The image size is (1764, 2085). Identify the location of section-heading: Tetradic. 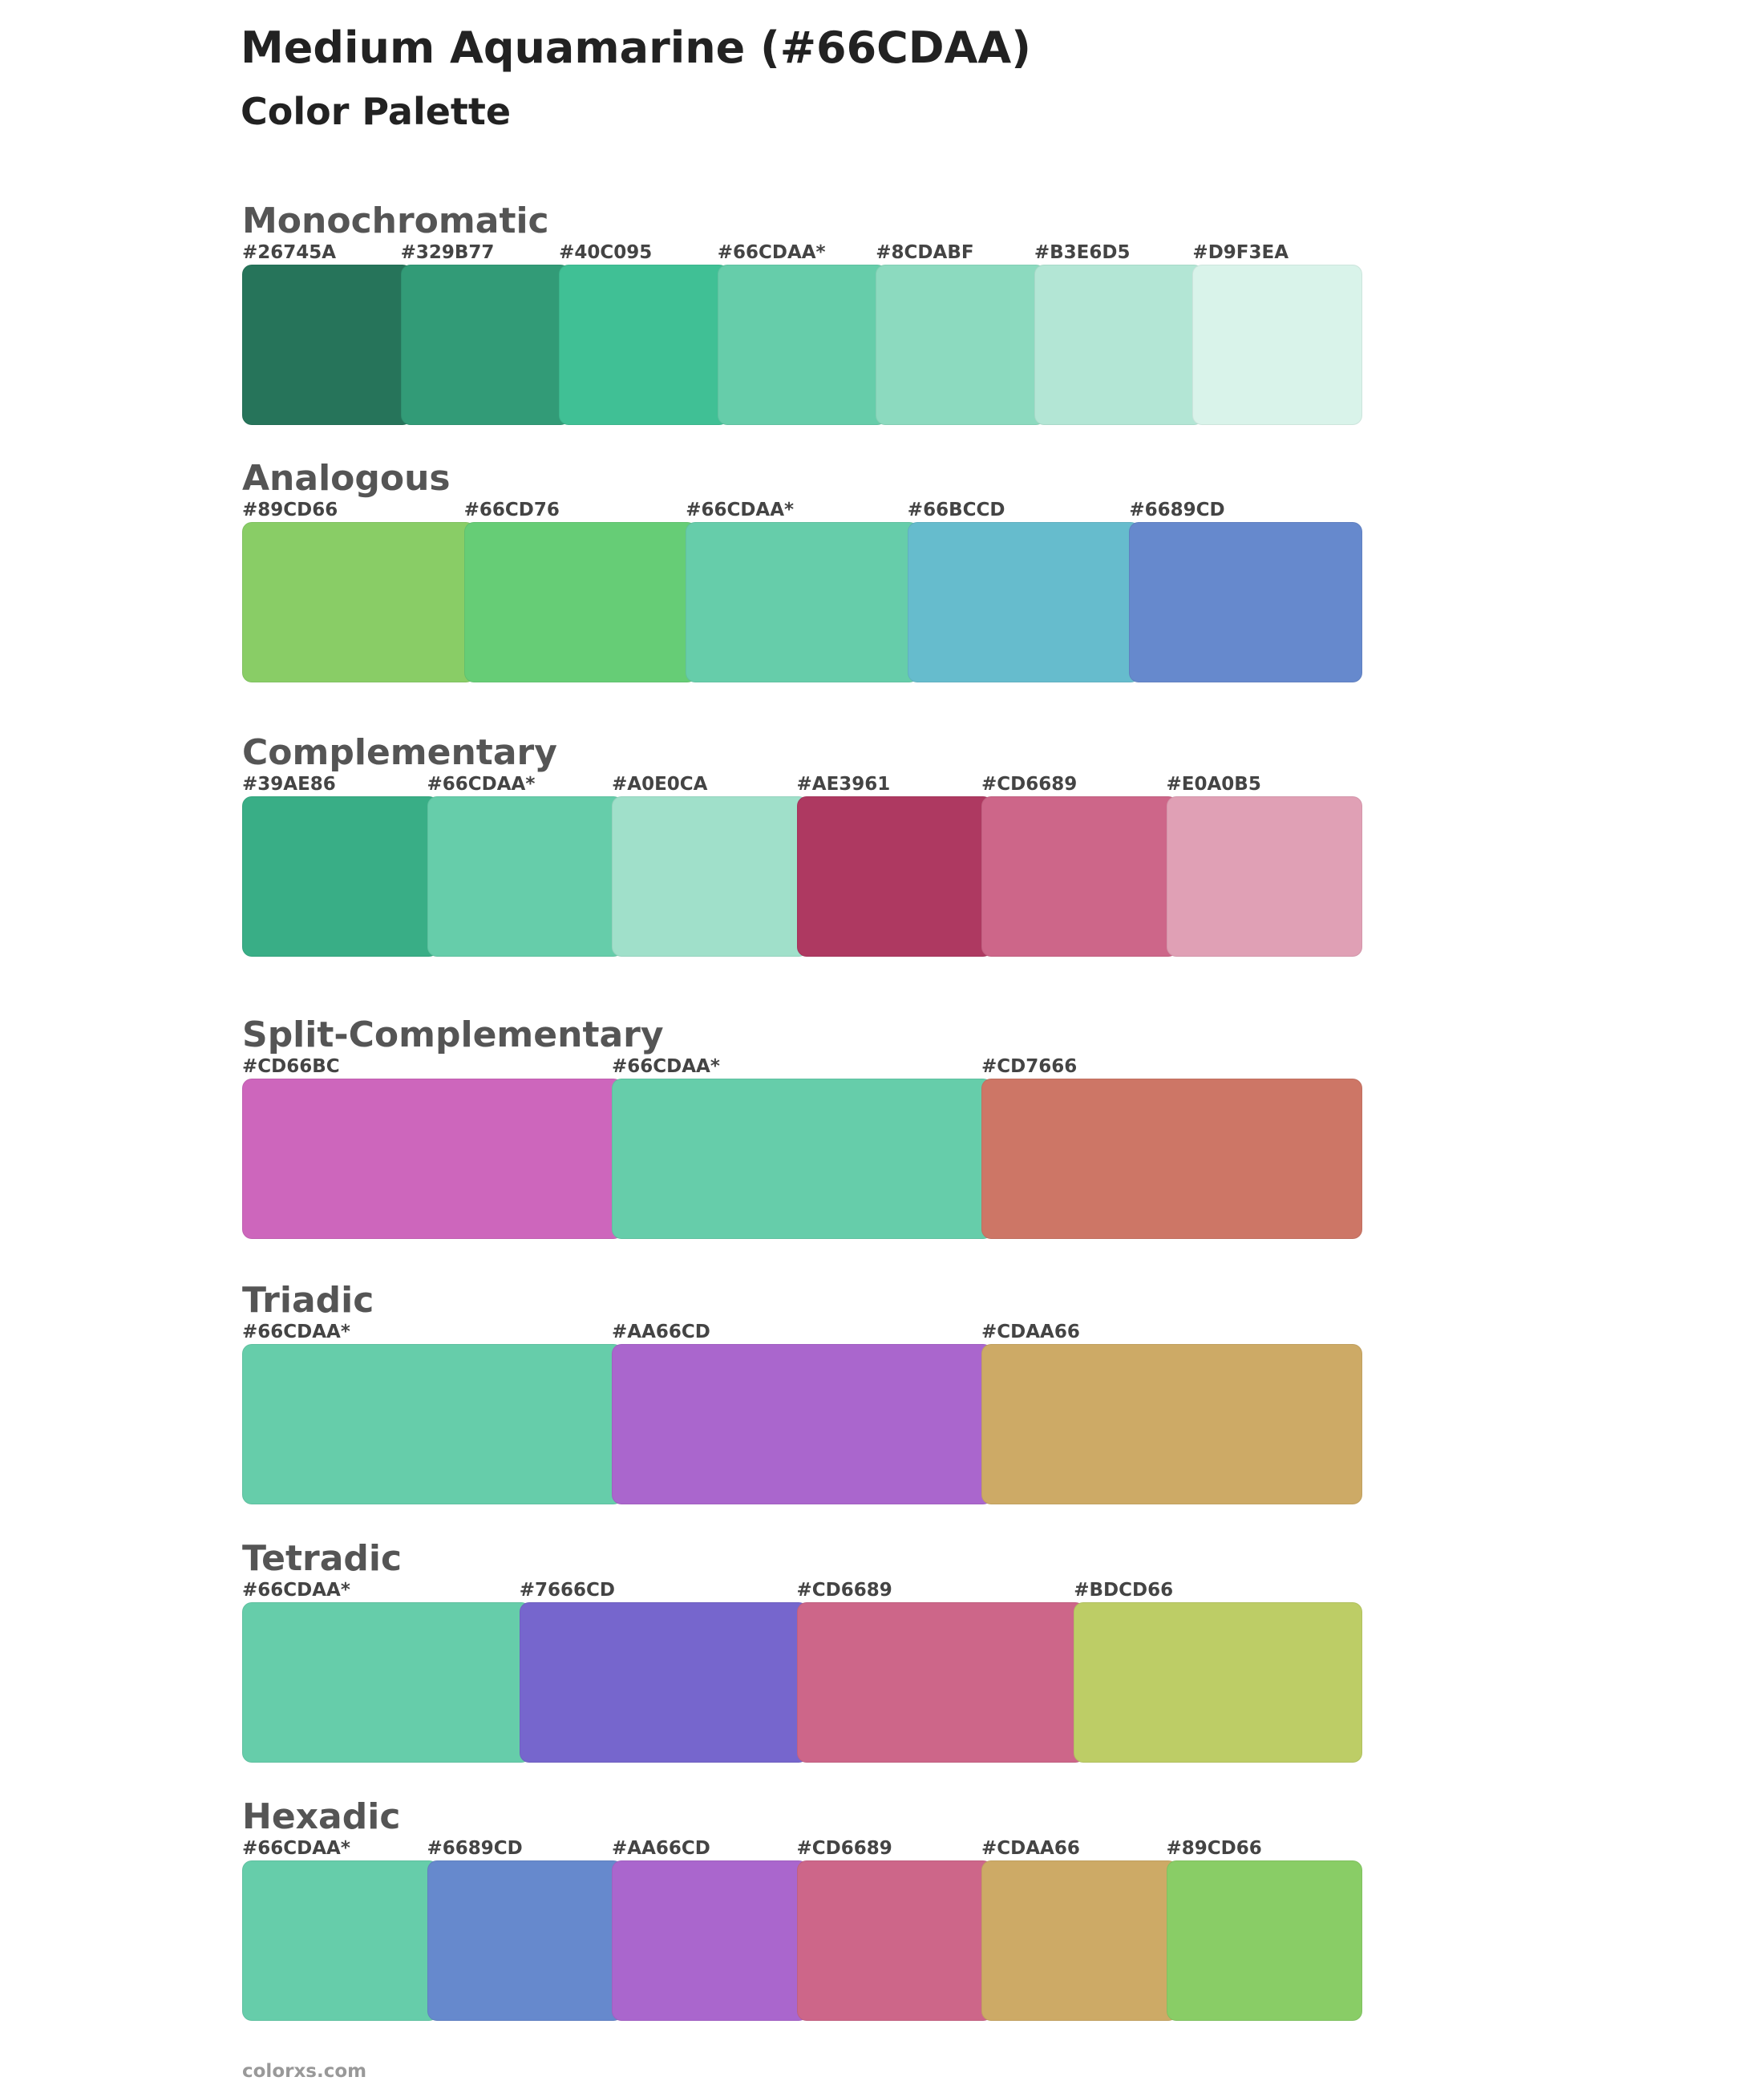
(322, 1559).